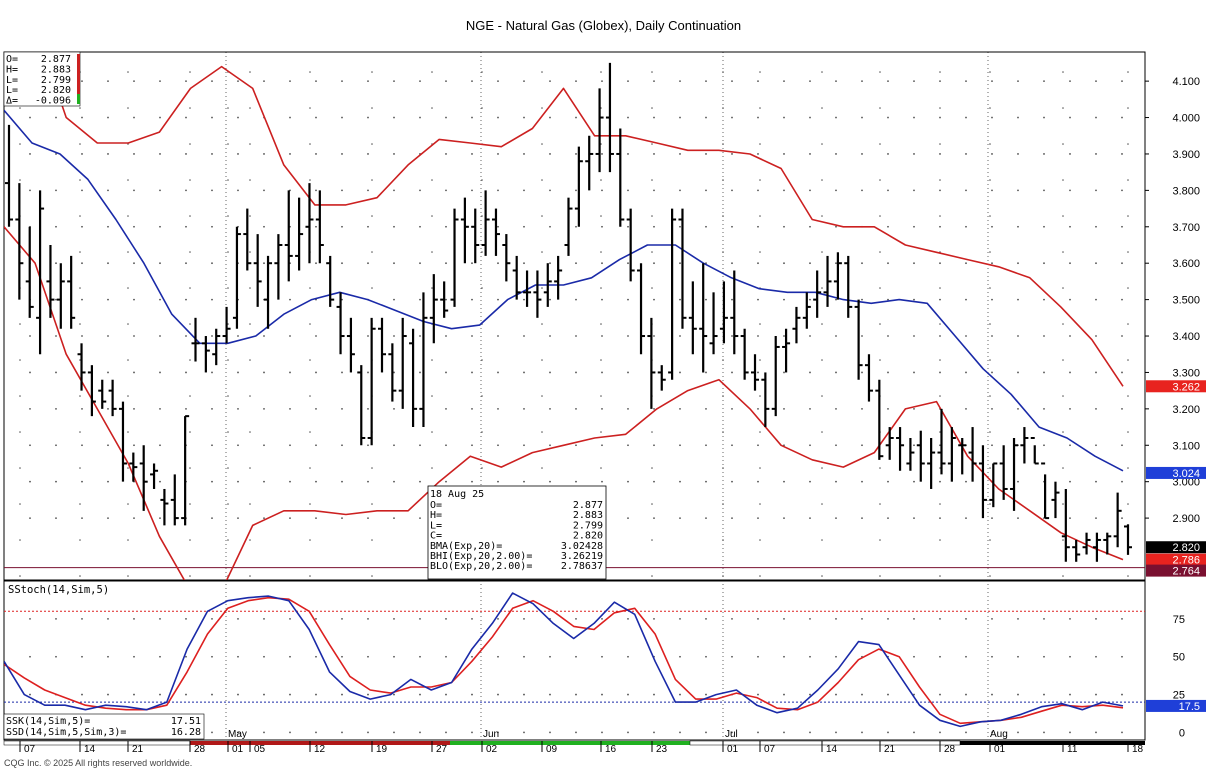 The image size is (1207, 768). What do you see at coordinates (731, 734) in the screenshot?
I see `month-label: Jul` at bounding box center [731, 734].